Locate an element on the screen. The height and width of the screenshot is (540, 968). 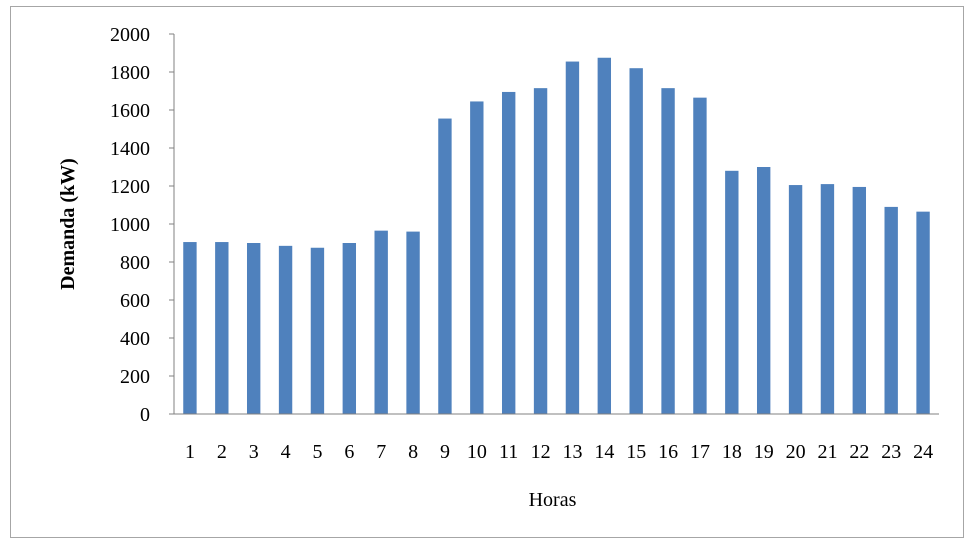
x-tick-label: 21 is located at coordinates (827, 452).